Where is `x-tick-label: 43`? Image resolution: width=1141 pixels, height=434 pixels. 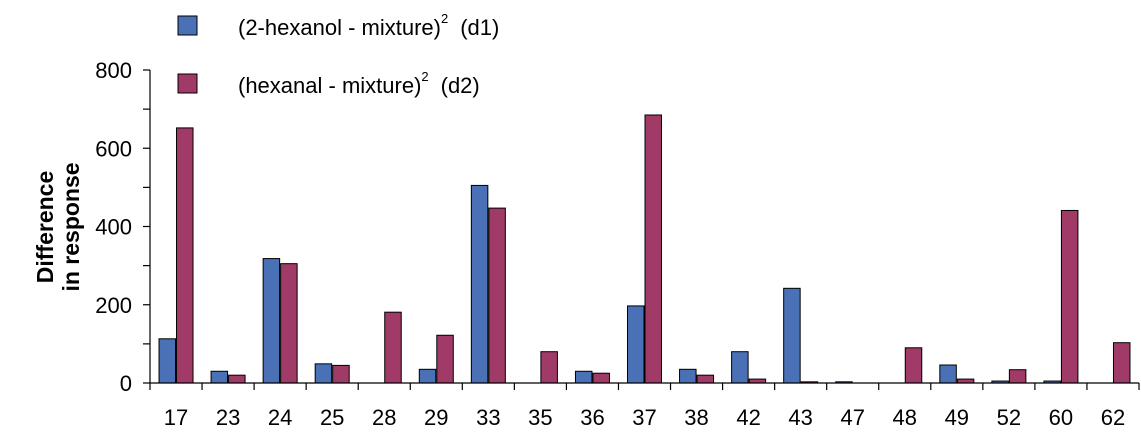 x-tick-label: 43 is located at coordinates (800, 417).